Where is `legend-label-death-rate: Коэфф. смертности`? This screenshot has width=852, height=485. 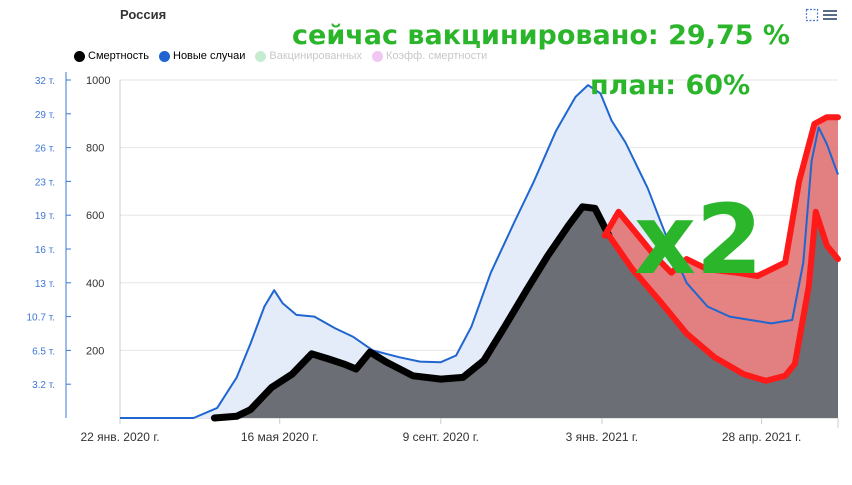 legend-label-death-rate: Коэфф. смертности is located at coordinates (436, 56).